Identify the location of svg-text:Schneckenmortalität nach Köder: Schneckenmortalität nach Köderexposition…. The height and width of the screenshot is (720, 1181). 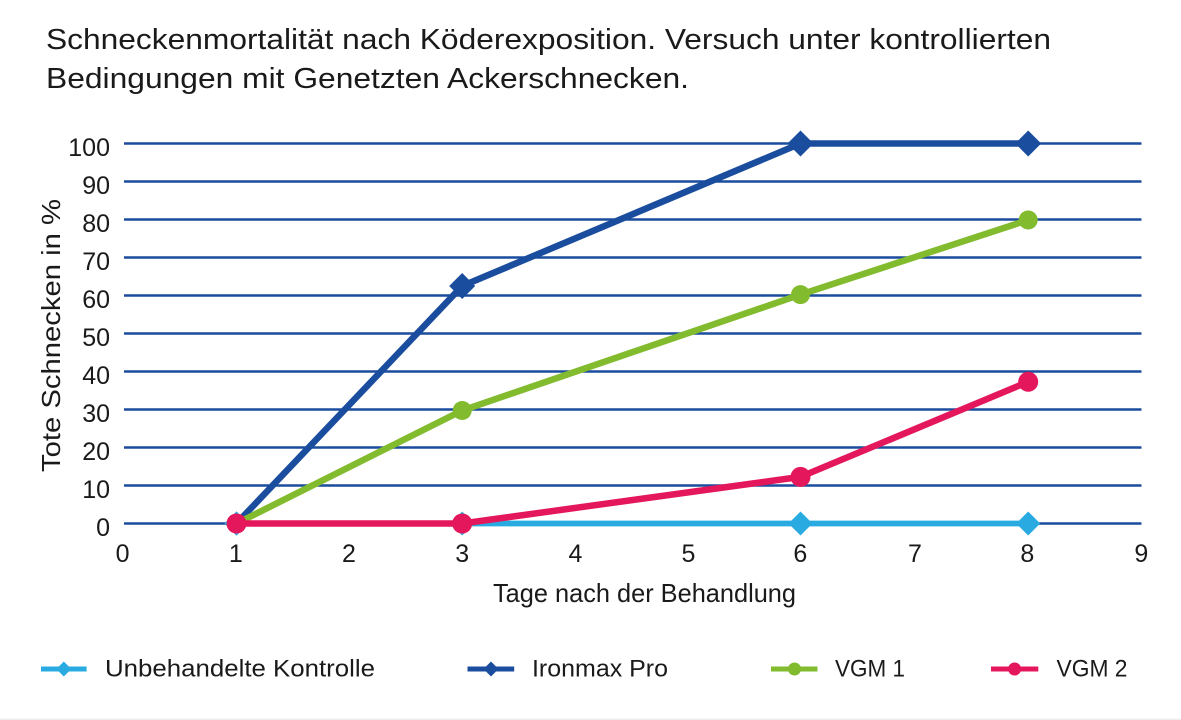
(548, 40).